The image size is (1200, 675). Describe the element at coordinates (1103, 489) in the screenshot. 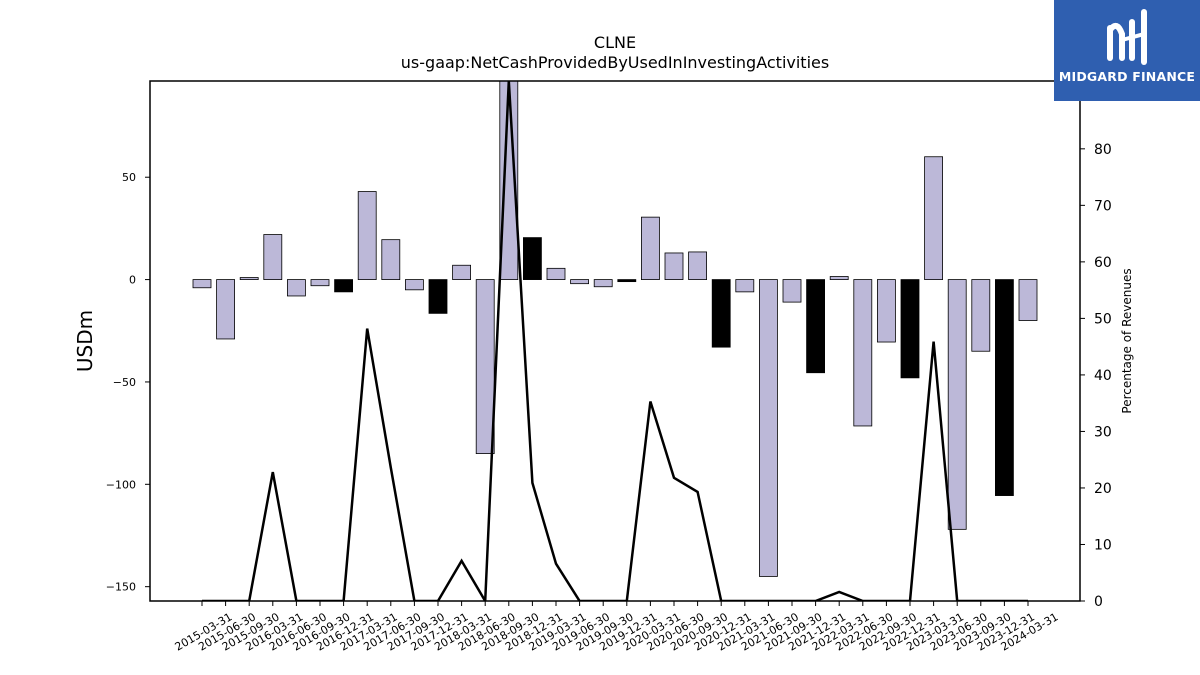

I see `y2-tick-label: 20` at that location.